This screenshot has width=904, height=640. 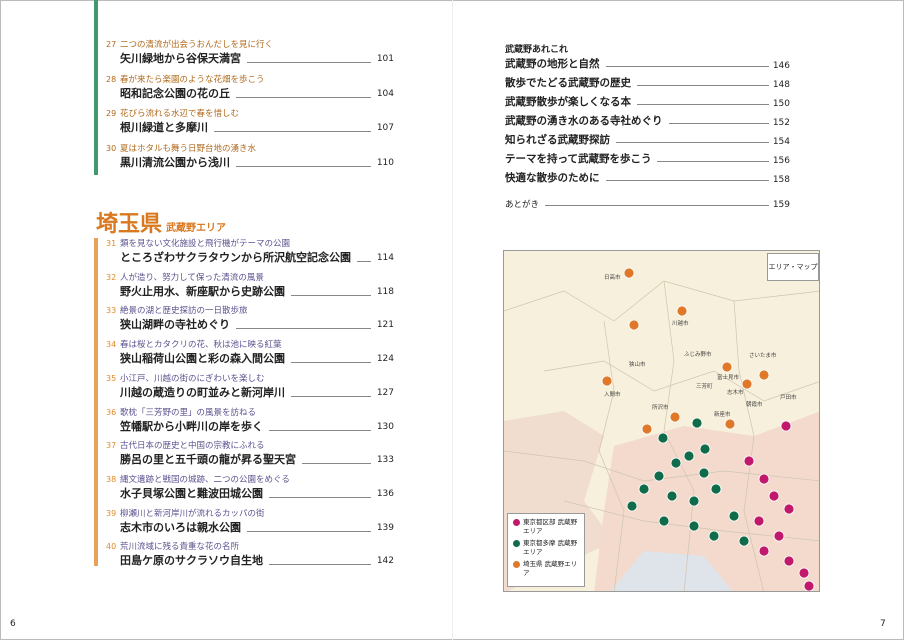 I want to click on toc-item-page: 154, so click(x=781, y=142).